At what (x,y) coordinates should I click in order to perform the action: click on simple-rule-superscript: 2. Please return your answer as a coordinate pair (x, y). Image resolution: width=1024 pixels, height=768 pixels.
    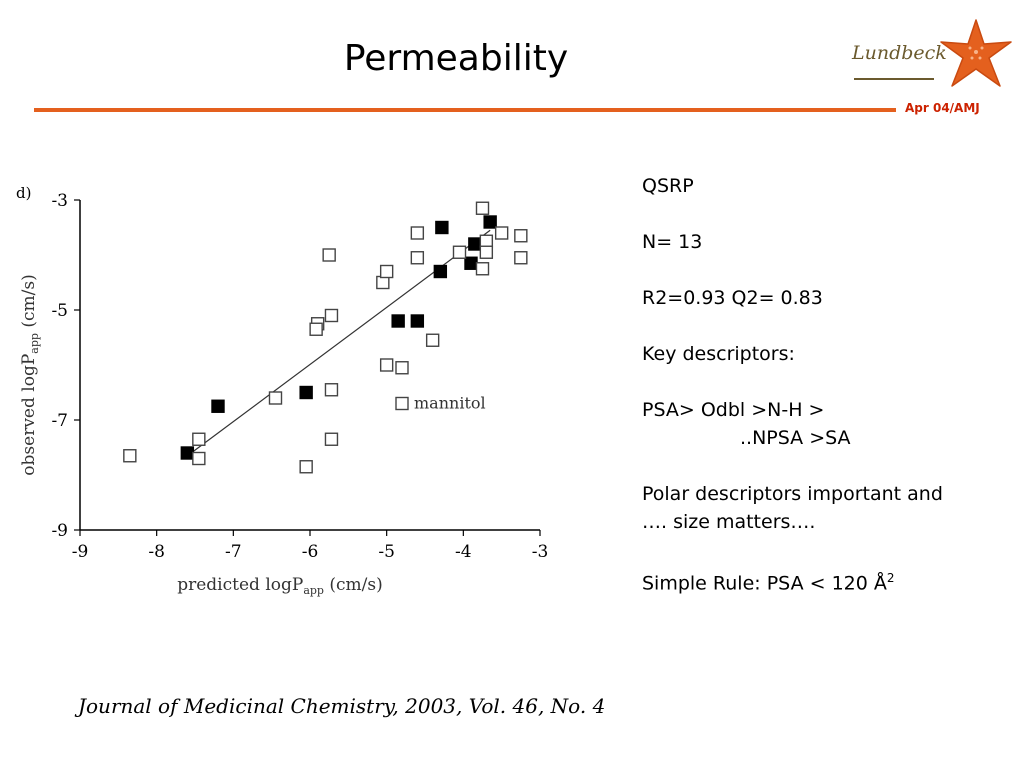
    Looking at the image, I should click on (890, 578).